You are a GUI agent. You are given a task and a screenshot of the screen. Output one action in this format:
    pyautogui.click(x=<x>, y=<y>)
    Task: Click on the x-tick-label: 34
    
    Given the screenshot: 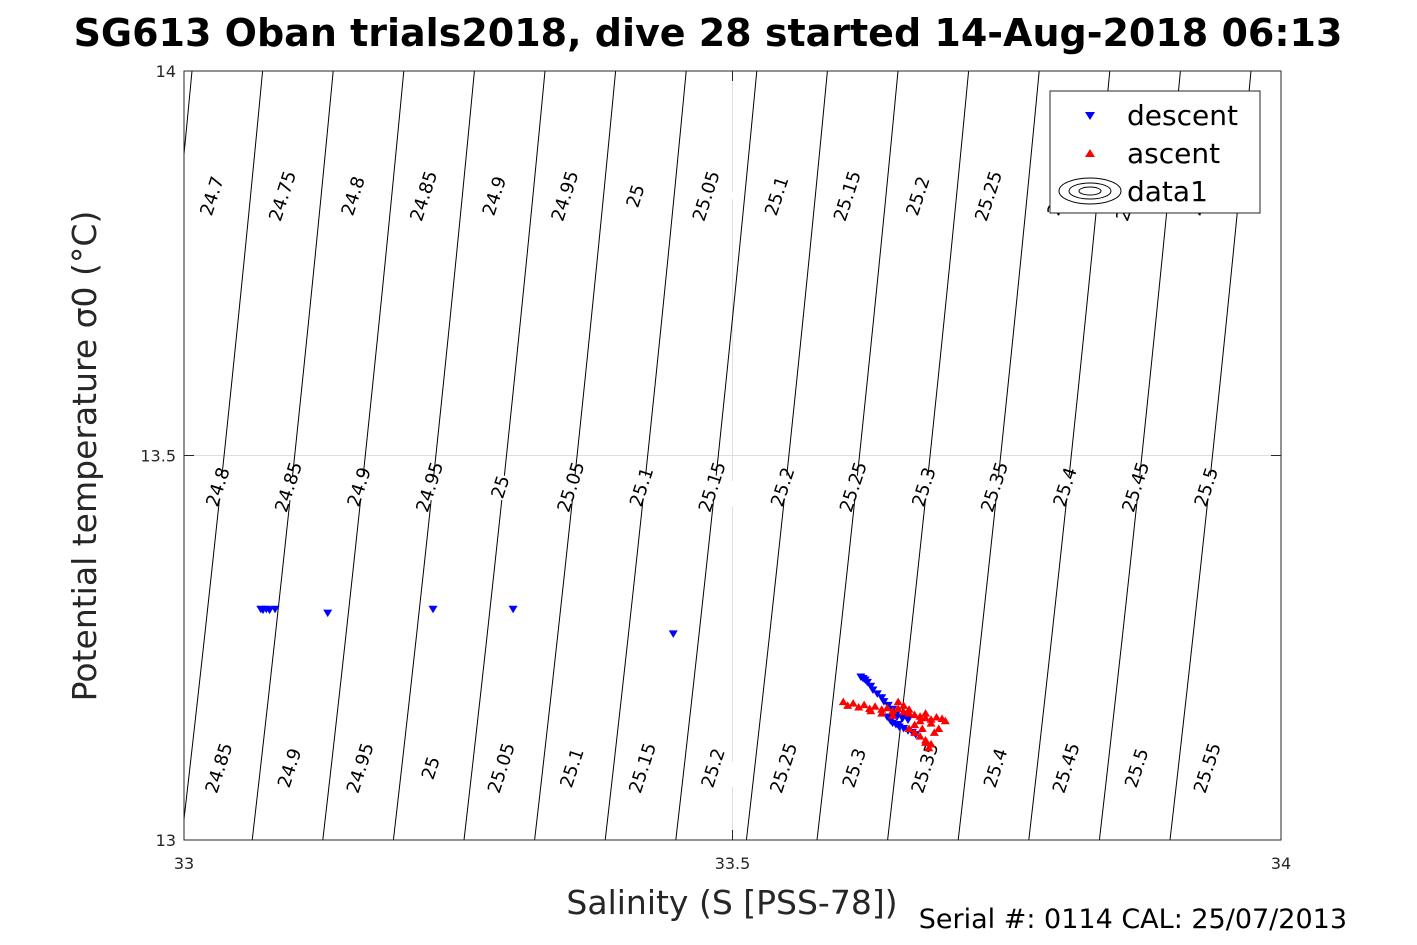 What is the action you would take?
    pyautogui.click(x=1281, y=863)
    